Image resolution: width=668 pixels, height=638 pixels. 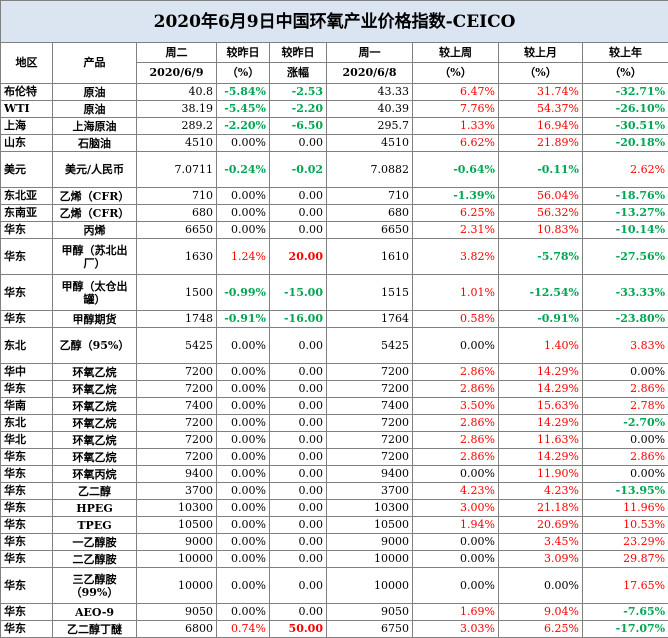 What do you see at coordinates (625, 559) in the screenshot?
I see `vs-last-year-cell: 29.87%` at bounding box center [625, 559].